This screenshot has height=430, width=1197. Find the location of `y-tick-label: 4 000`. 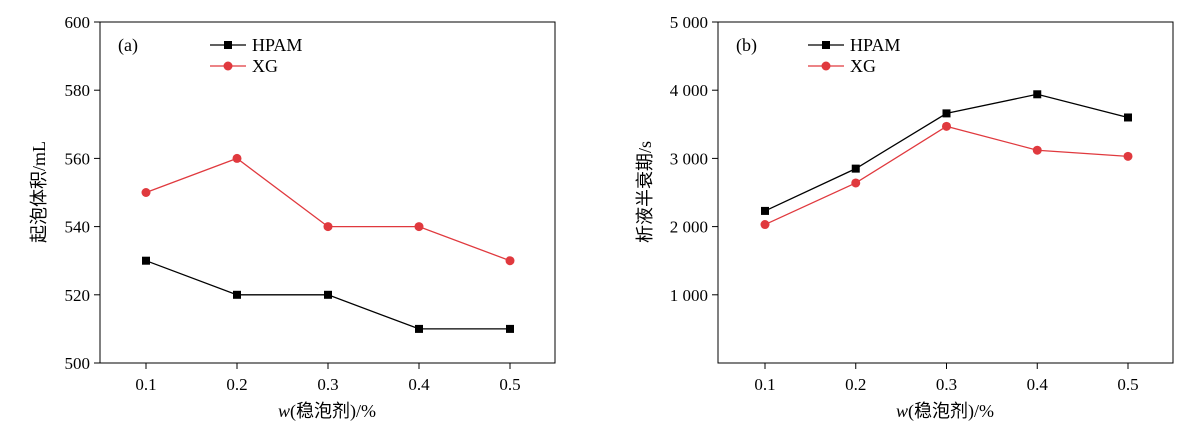

y-tick-label: 4 000 is located at coordinates (689, 90).